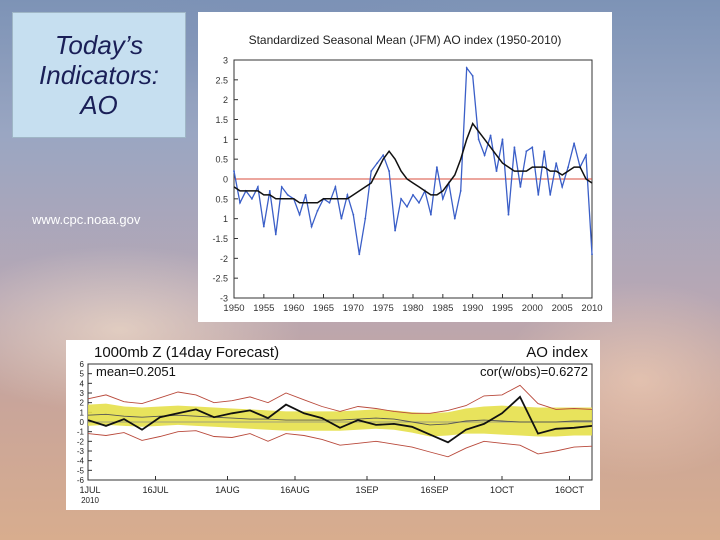 This screenshot has width=720, height=540. What do you see at coordinates (434, 490) in the screenshot?
I see `x-tick-label: 16SEP` at bounding box center [434, 490].